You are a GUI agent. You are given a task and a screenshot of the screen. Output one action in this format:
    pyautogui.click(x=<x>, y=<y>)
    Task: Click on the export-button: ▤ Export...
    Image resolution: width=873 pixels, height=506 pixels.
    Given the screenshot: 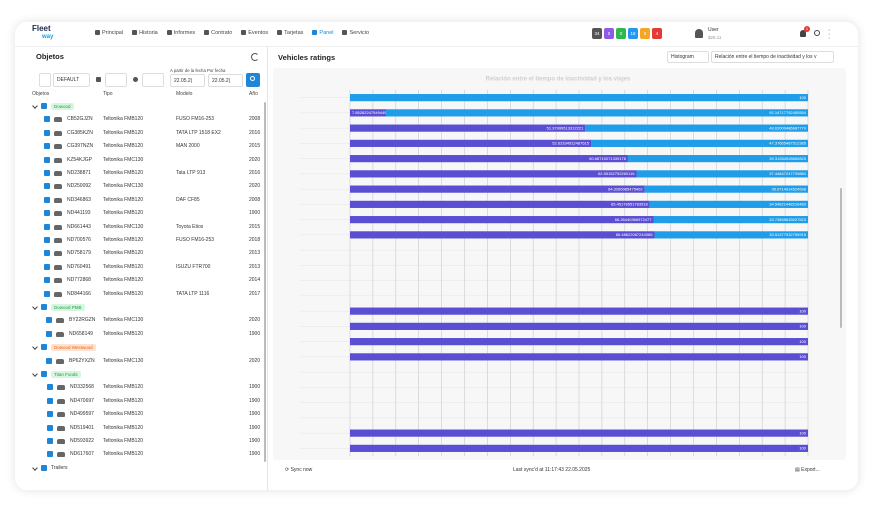 What is the action you would take?
    pyautogui.click(x=807, y=470)
    